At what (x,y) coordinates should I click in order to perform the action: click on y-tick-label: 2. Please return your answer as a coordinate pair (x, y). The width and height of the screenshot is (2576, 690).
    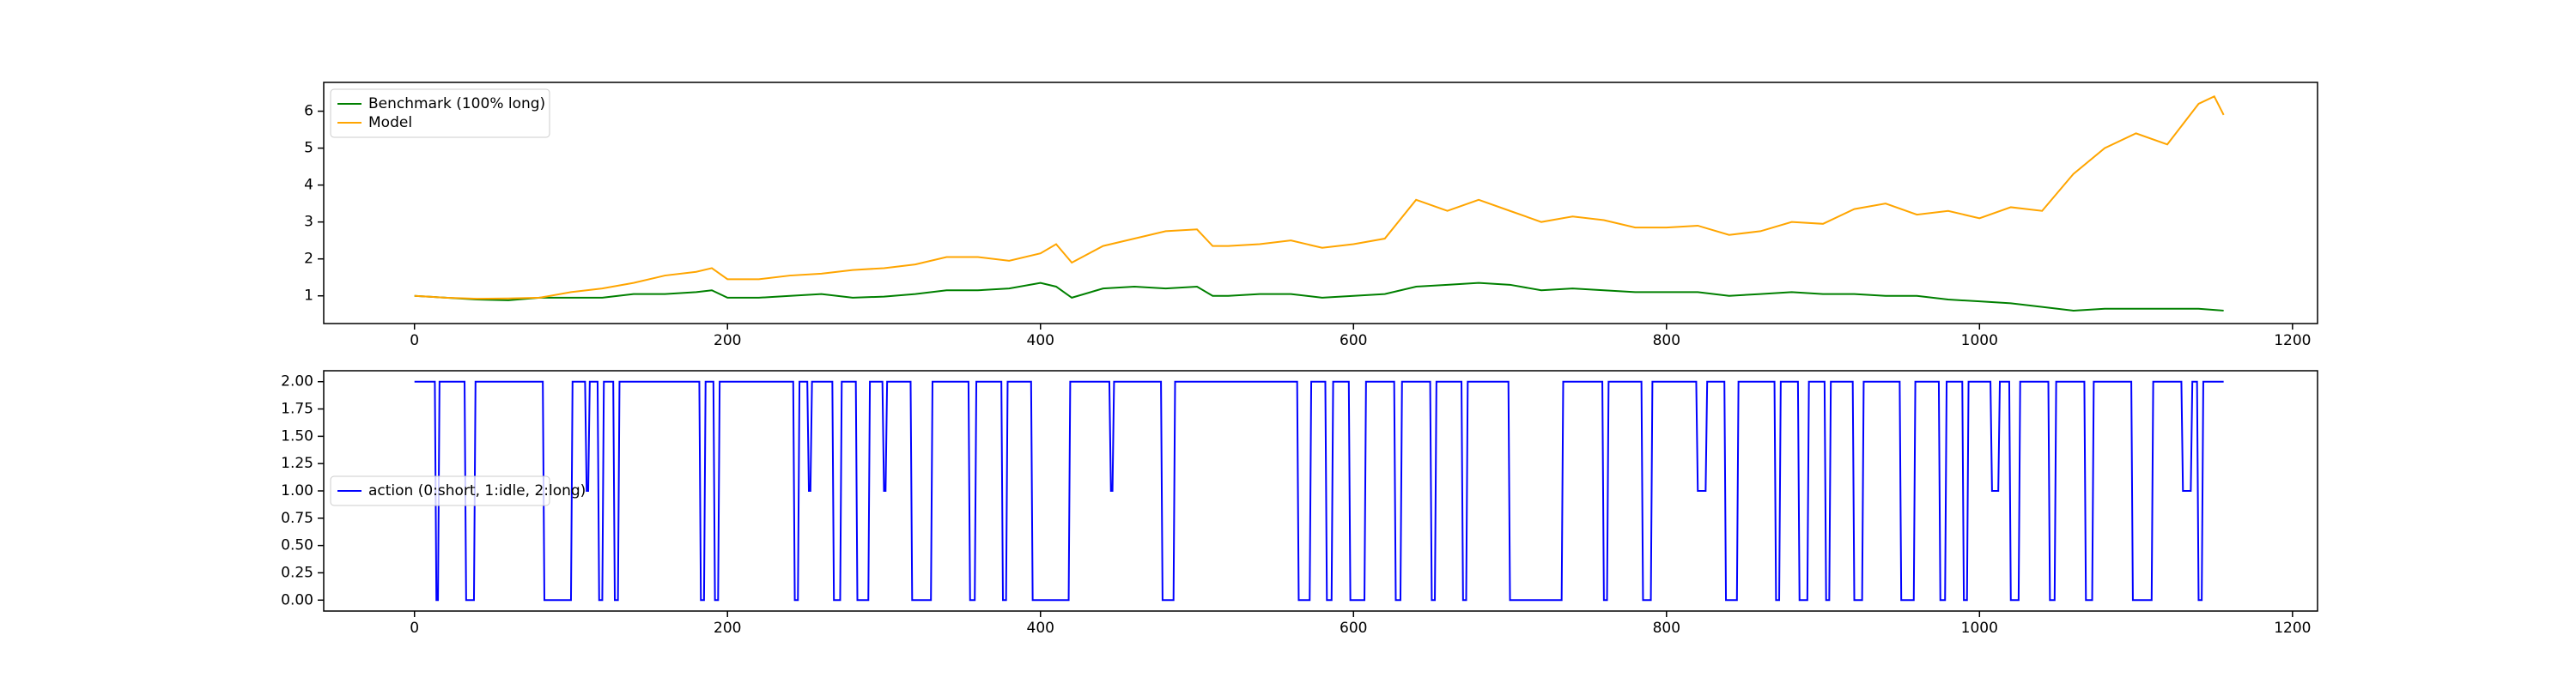
    Looking at the image, I should click on (308, 259).